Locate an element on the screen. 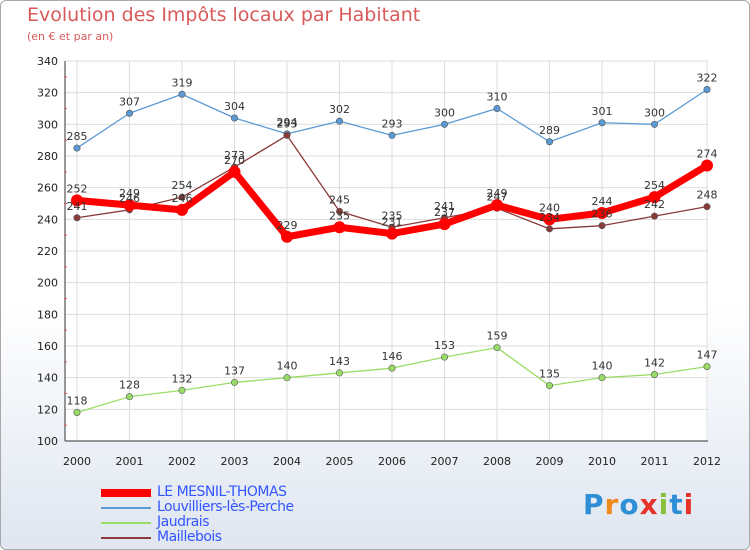 This screenshot has width=750, height=550. y-tick-label: 340 is located at coordinates (47, 61).